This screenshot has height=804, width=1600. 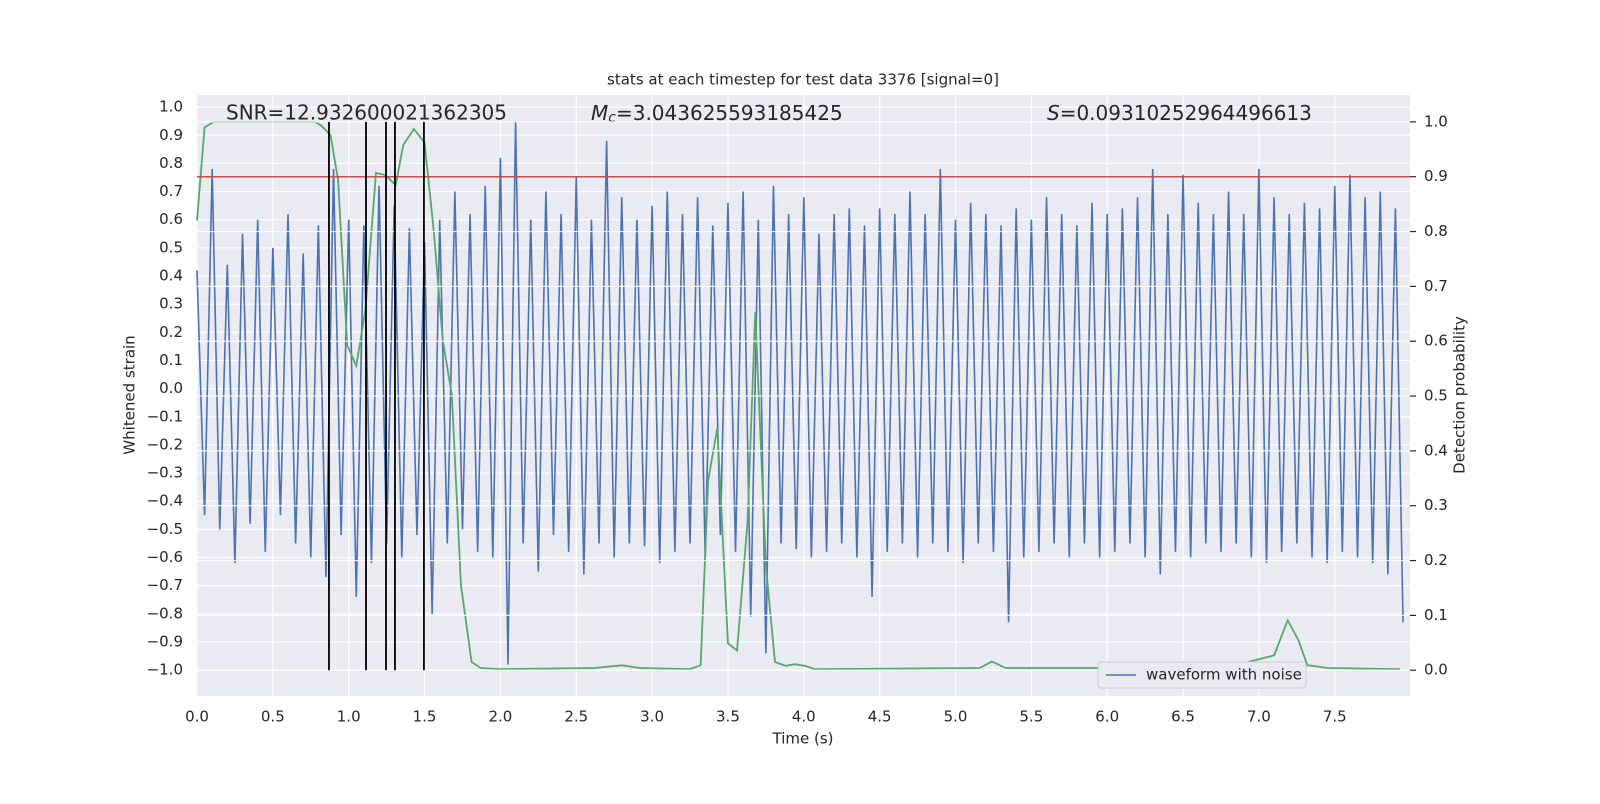 I want to click on x-tick-label: 6.5, so click(x=1183, y=717).